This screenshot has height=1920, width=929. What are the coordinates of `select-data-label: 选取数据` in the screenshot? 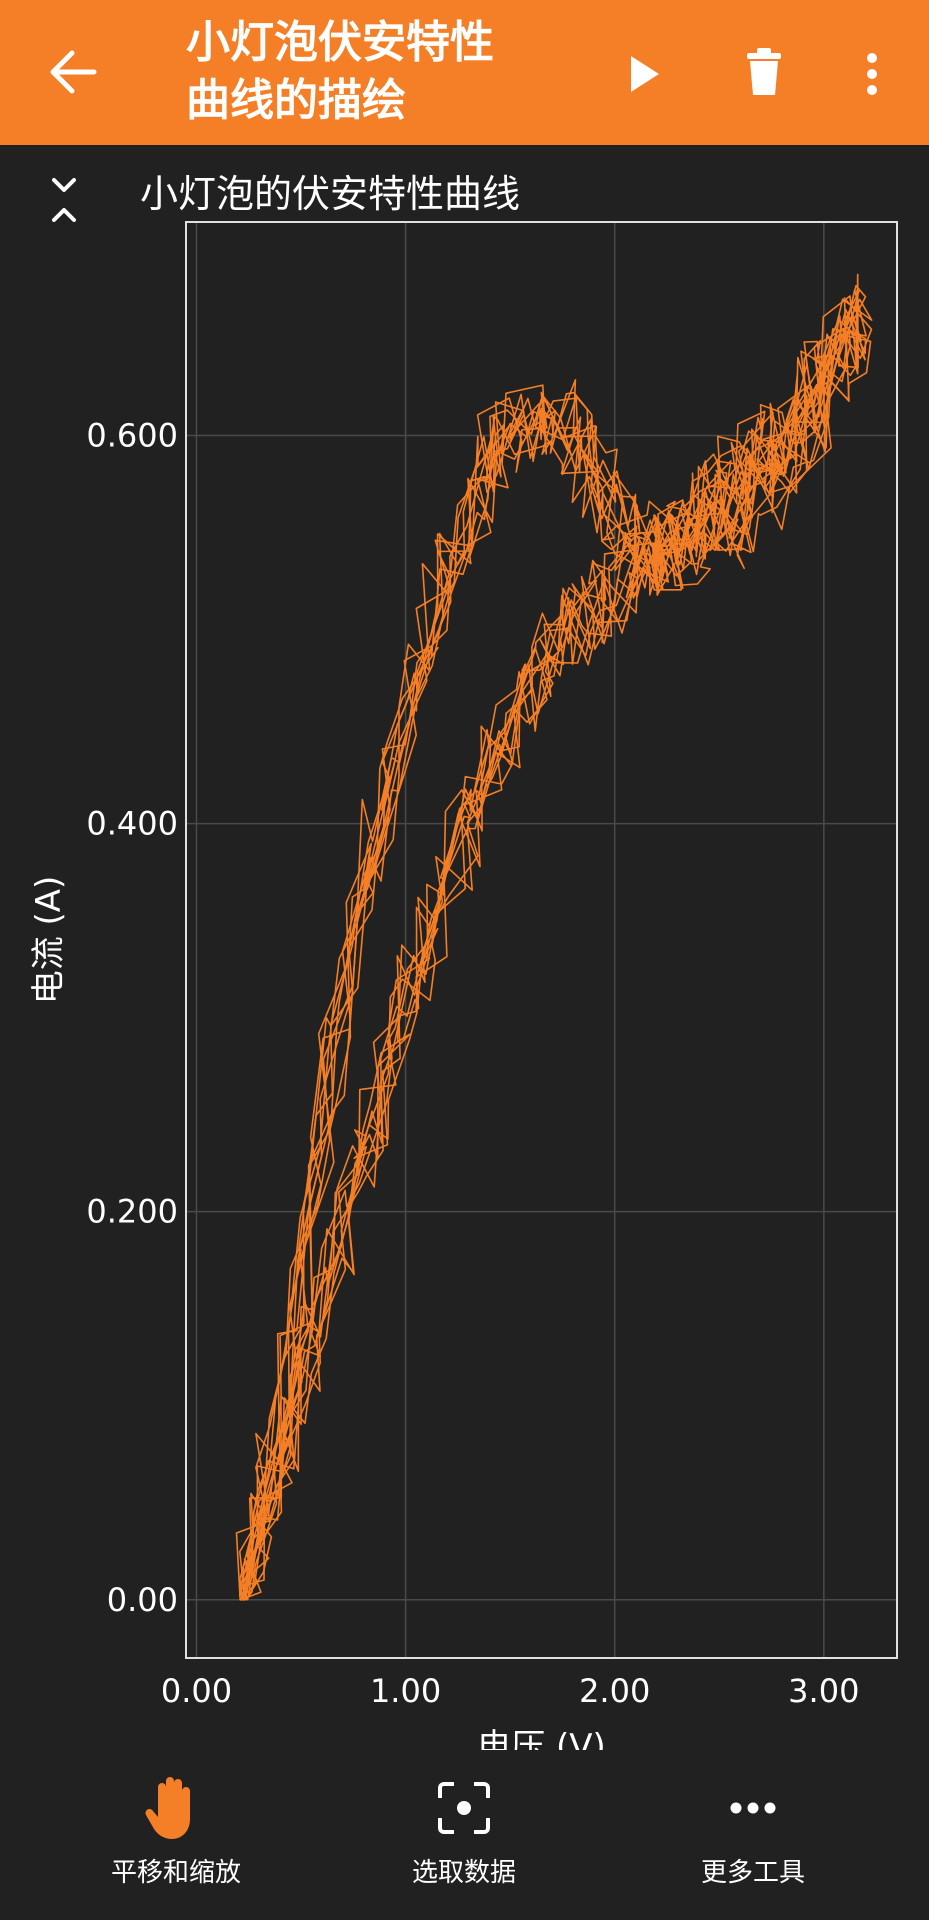 It's located at (463, 1873).